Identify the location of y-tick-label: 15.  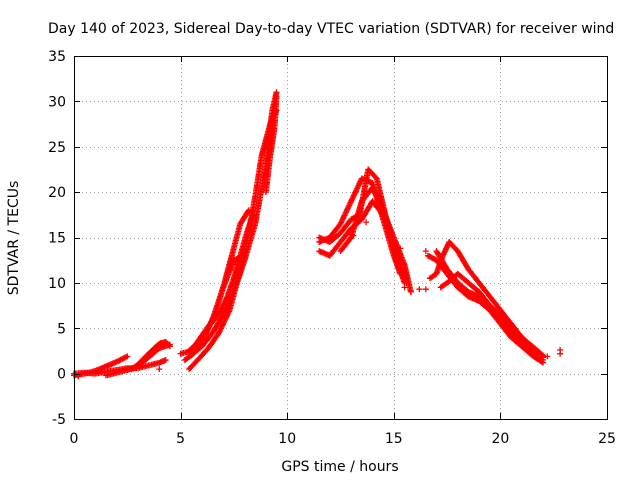
(57, 239).